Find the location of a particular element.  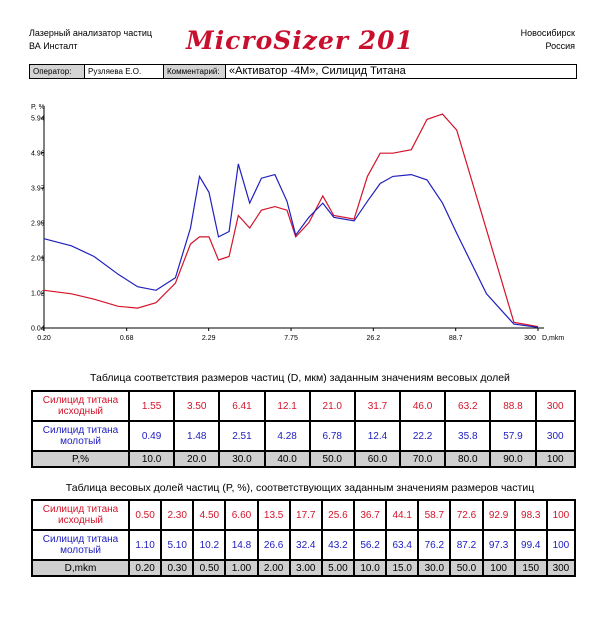

x-tick-label: 26.2 is located at coordinates (374, 338).